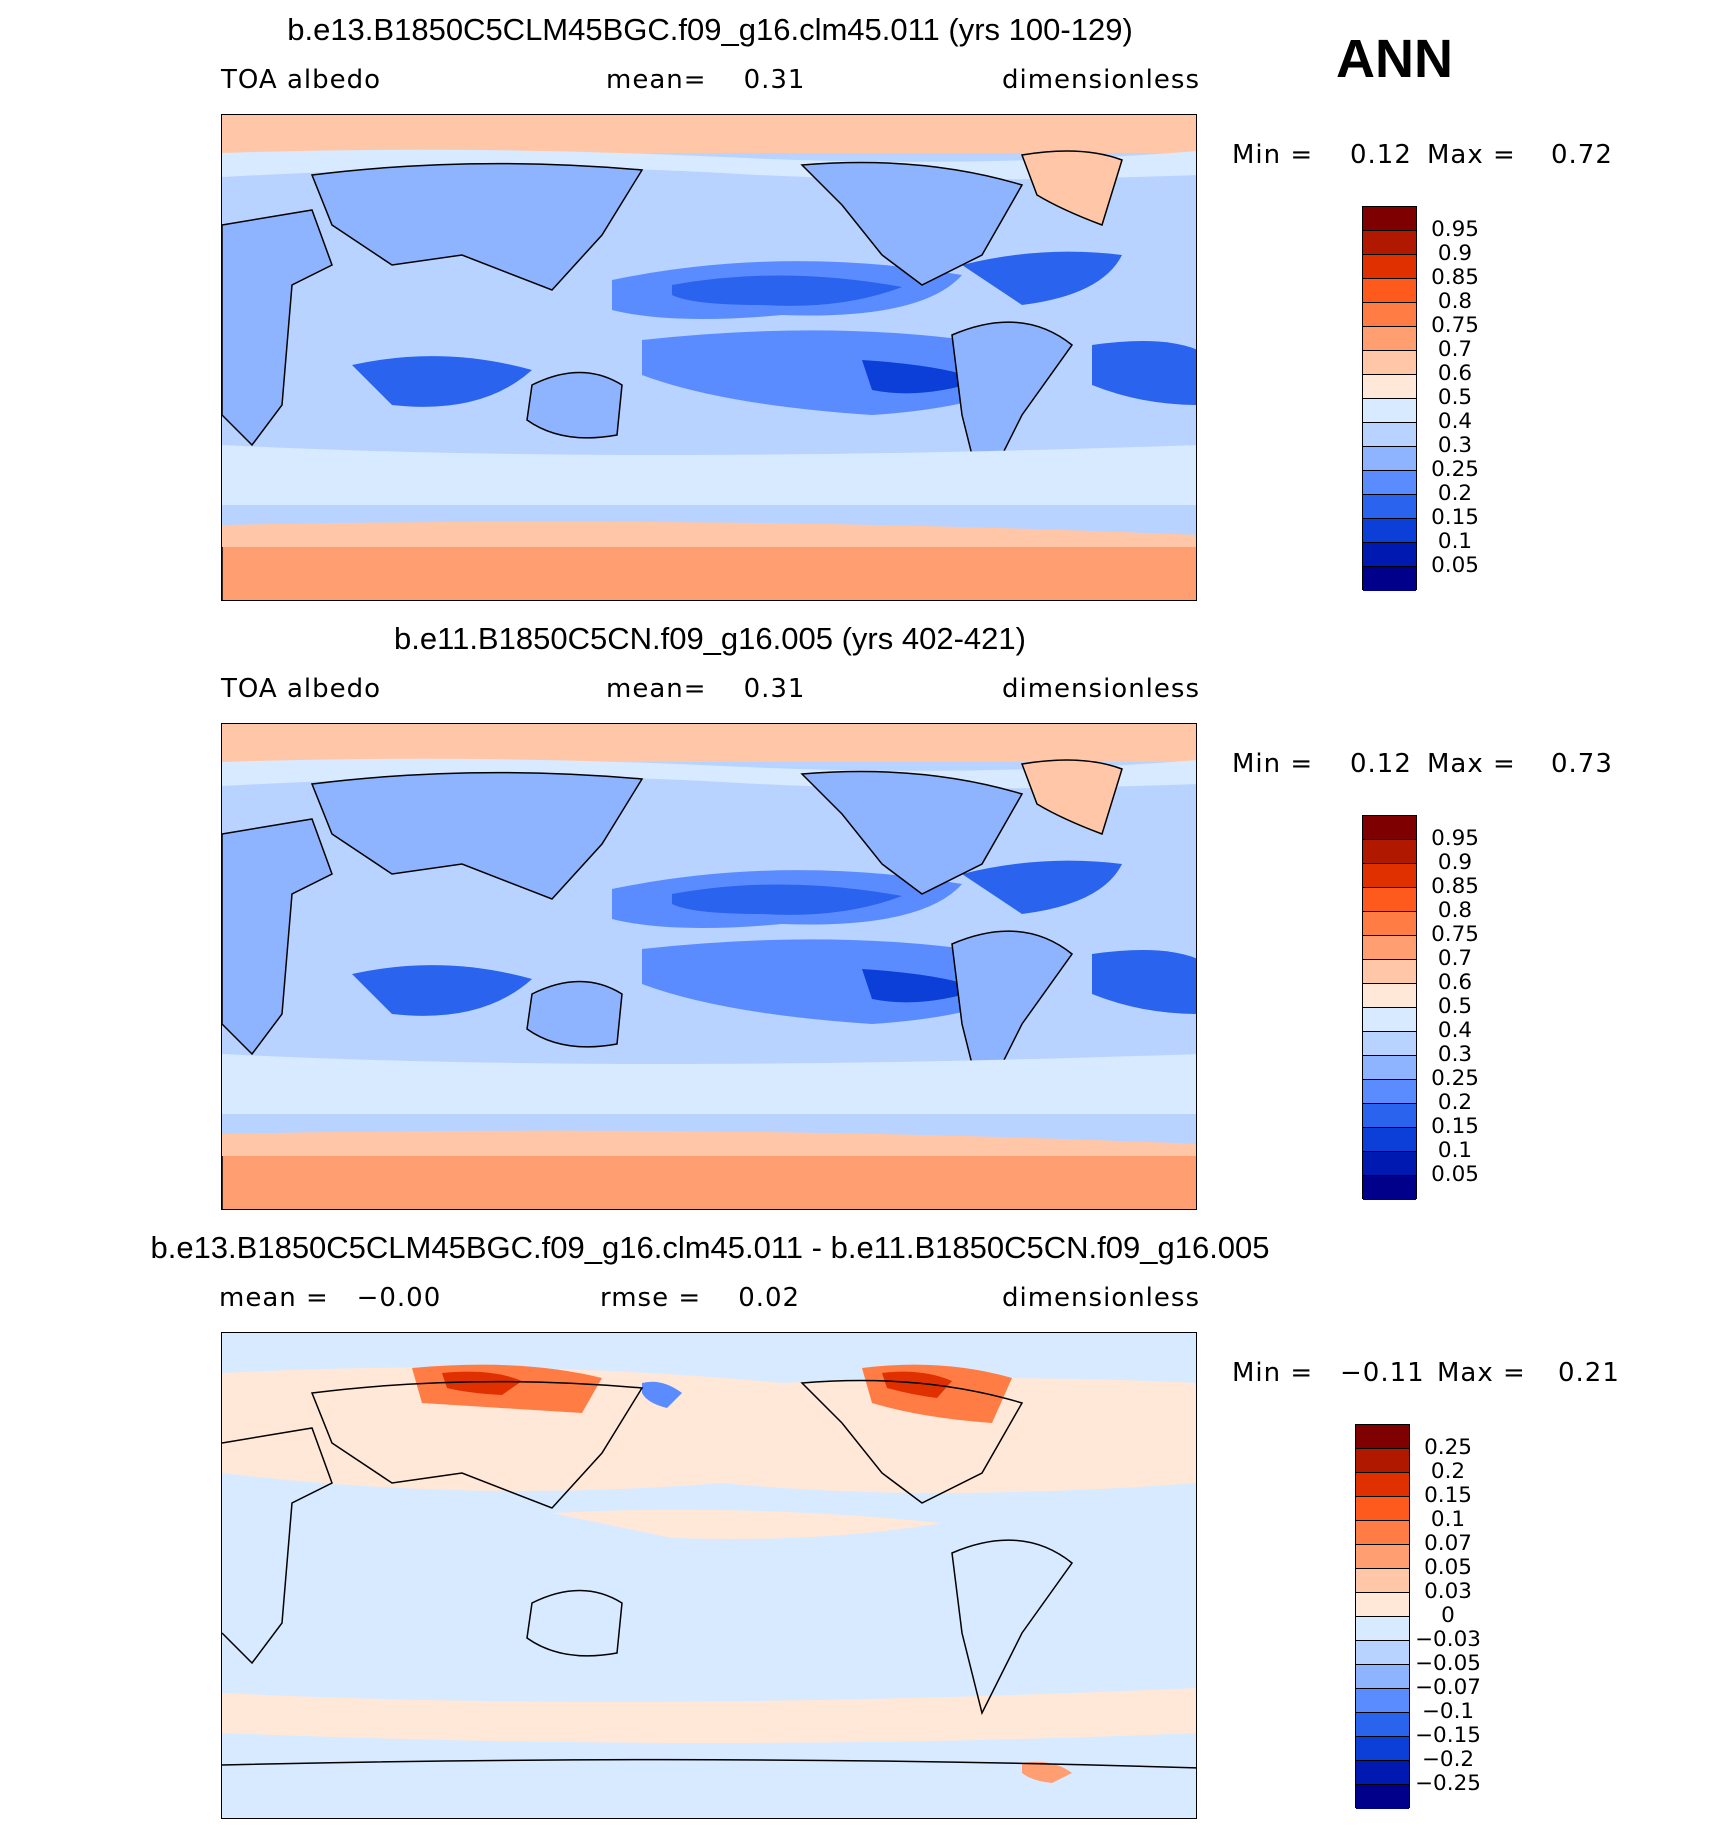 The width and height of the screenshot is (1710, 1828). Describe the element at coordinates (847, 981) in the screenshot. I see `south-pacific-low` at that location.